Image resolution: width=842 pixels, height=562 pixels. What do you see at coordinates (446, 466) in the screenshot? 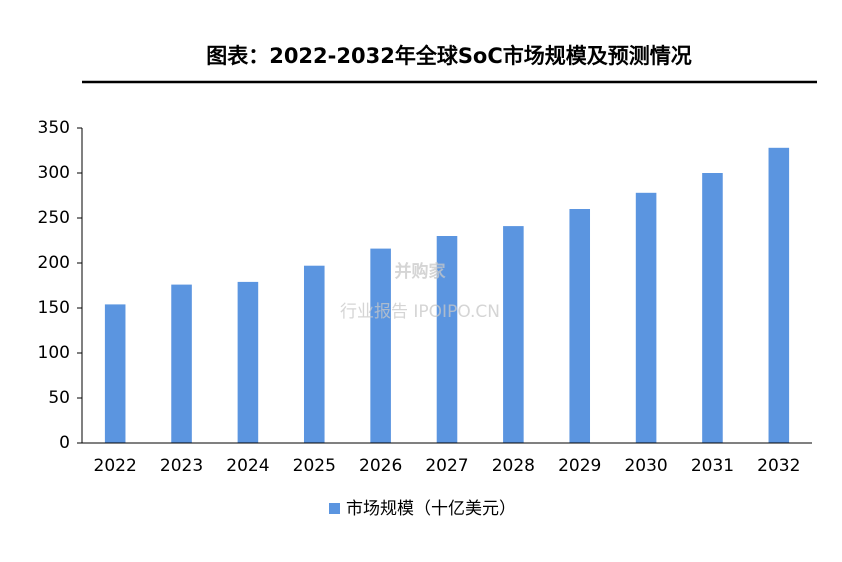
I see `x-tick-label: 2027` at bounding box center [446, 466].